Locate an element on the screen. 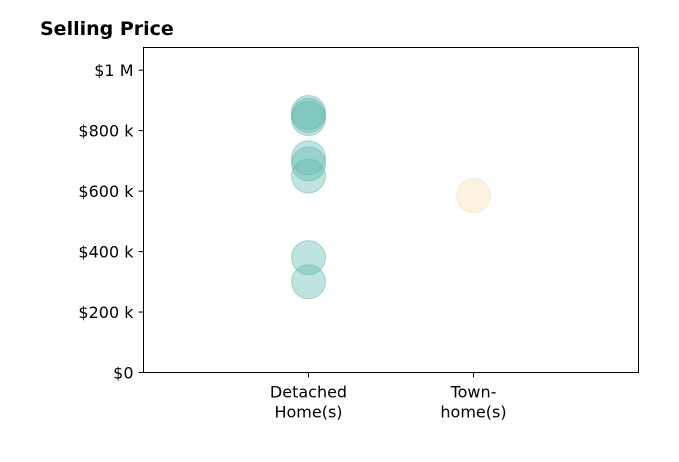  y-tick-label: $800 k is located at coordinates (106, 131).